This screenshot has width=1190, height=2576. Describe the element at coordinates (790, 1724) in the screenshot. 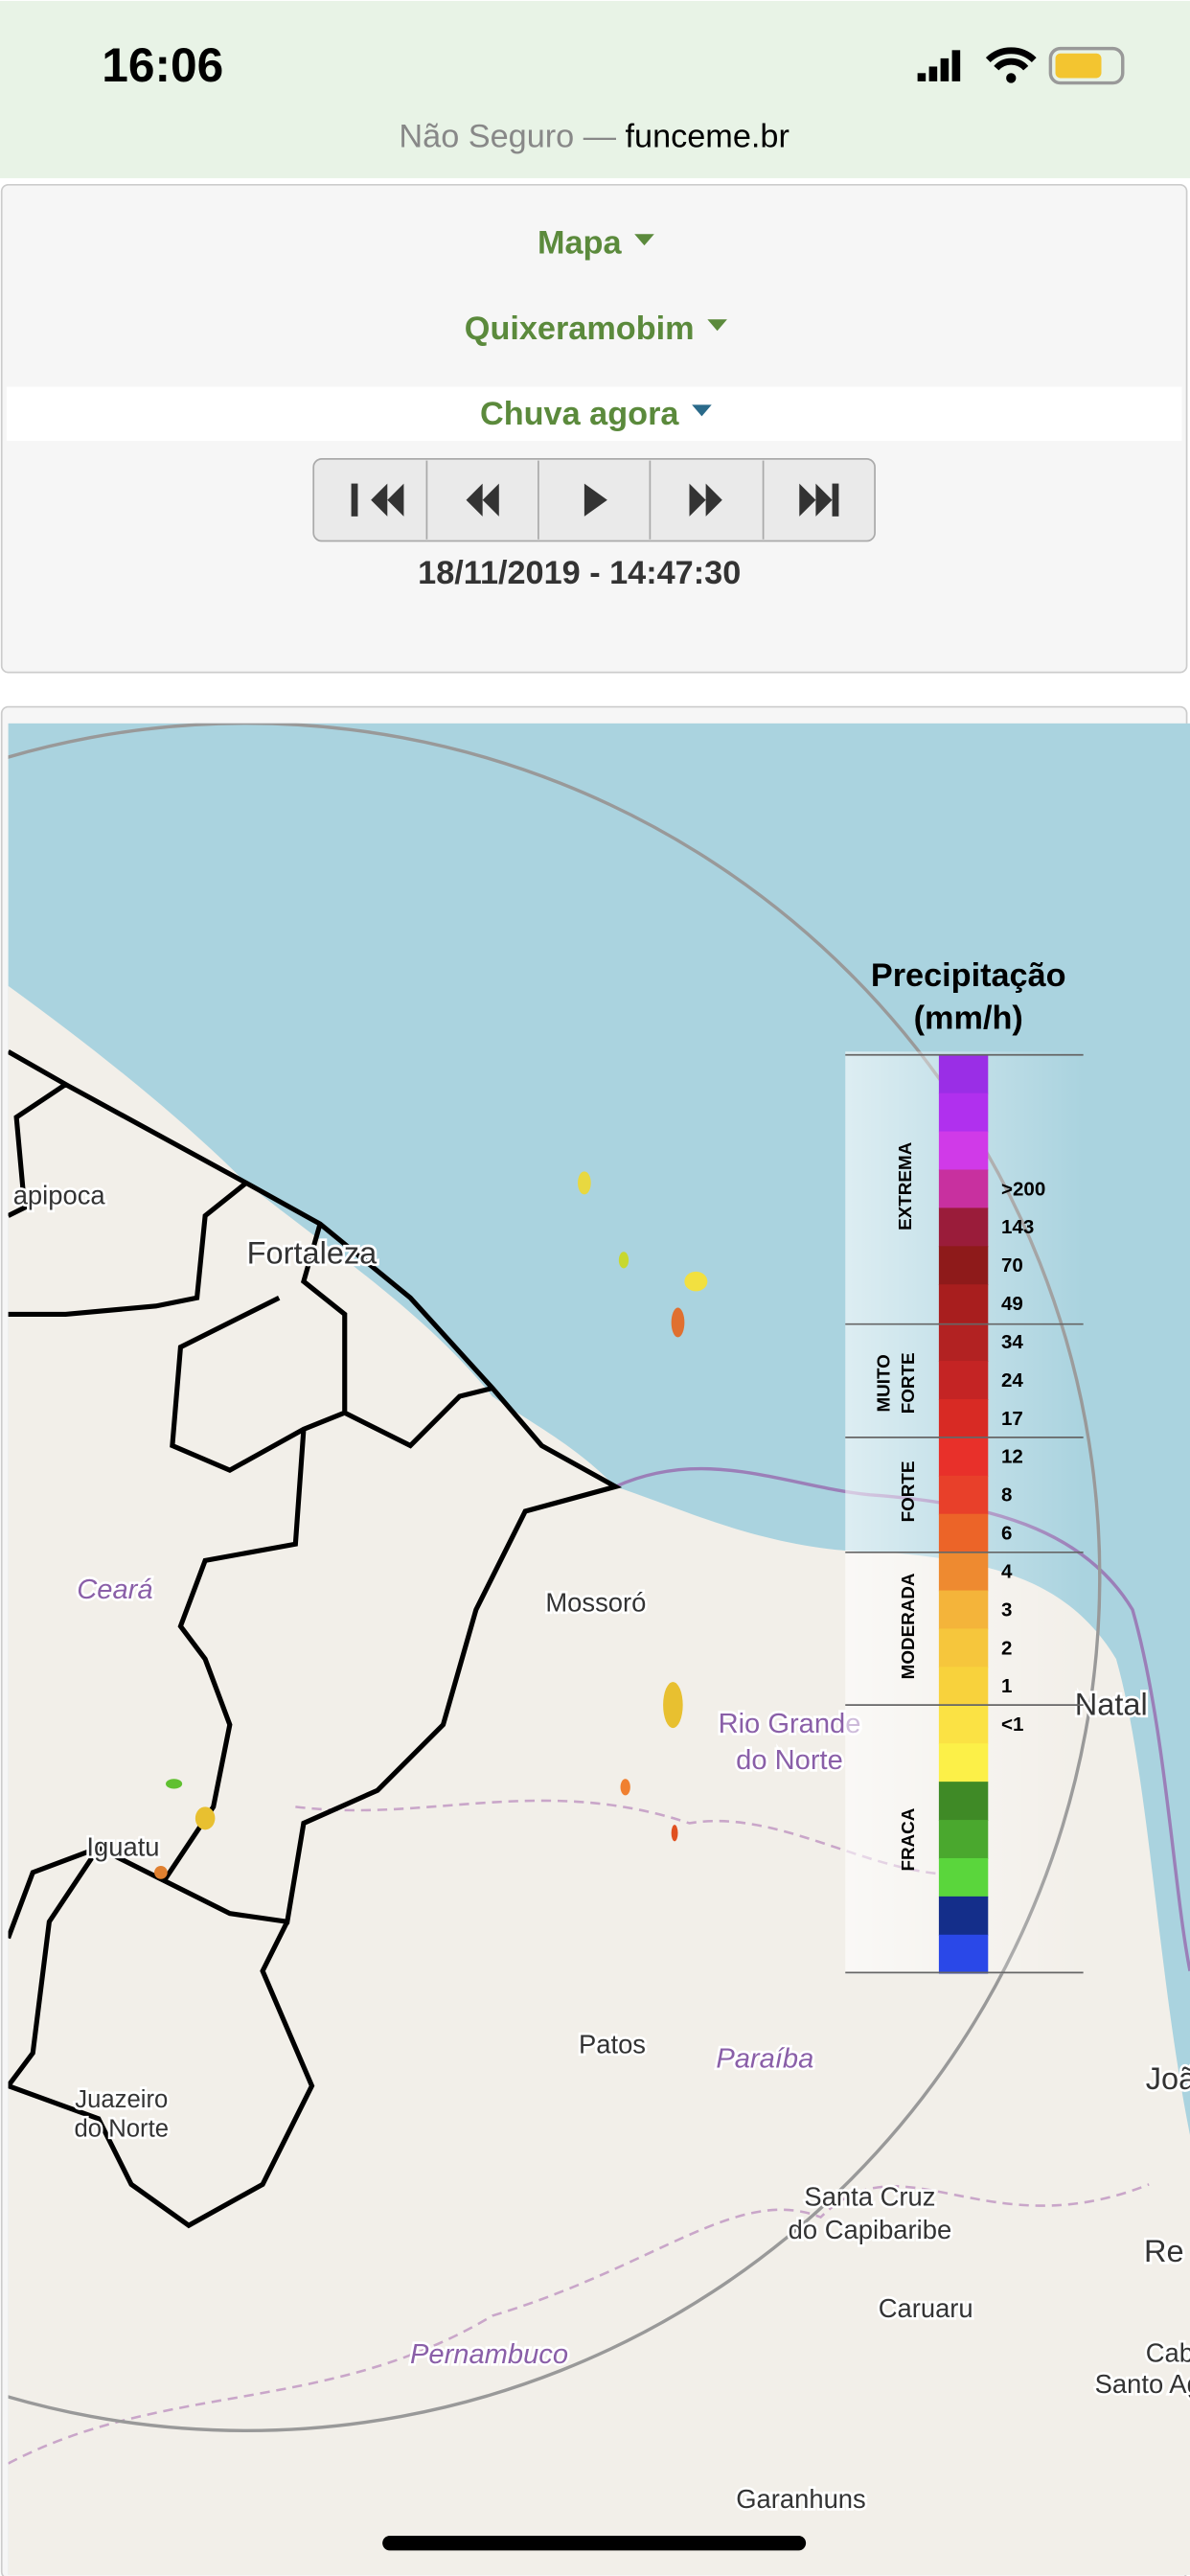

I see `map-label: Rio Grande` at that location.